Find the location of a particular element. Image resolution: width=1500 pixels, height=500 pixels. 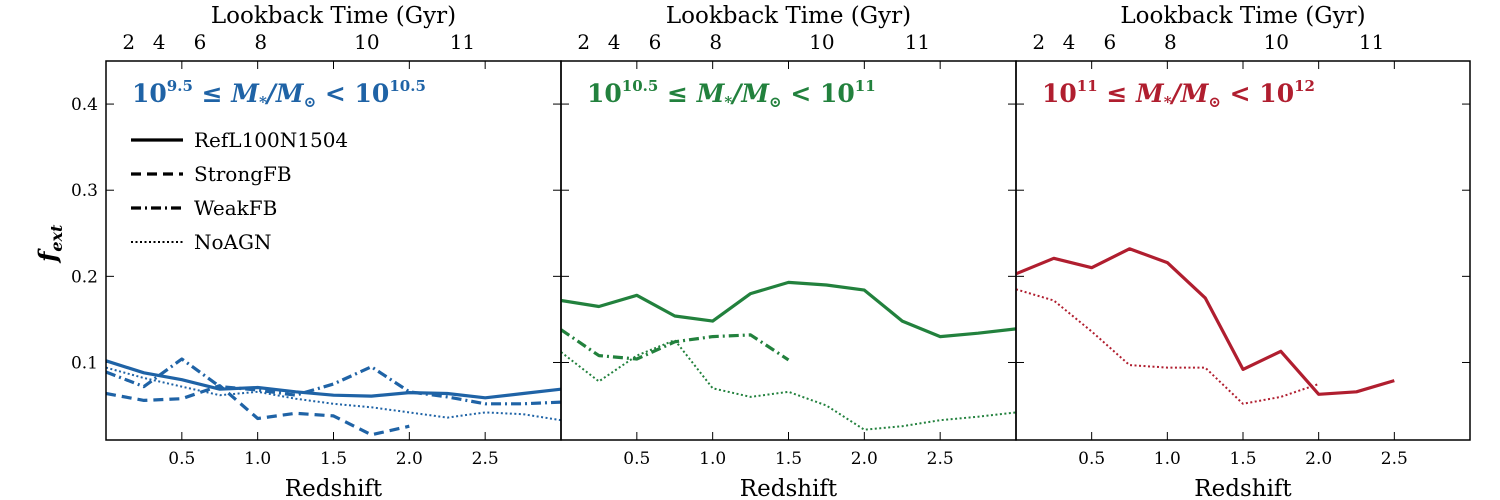

panel-title-exp1-2: 10.5 is located at coordinates (640, 86).